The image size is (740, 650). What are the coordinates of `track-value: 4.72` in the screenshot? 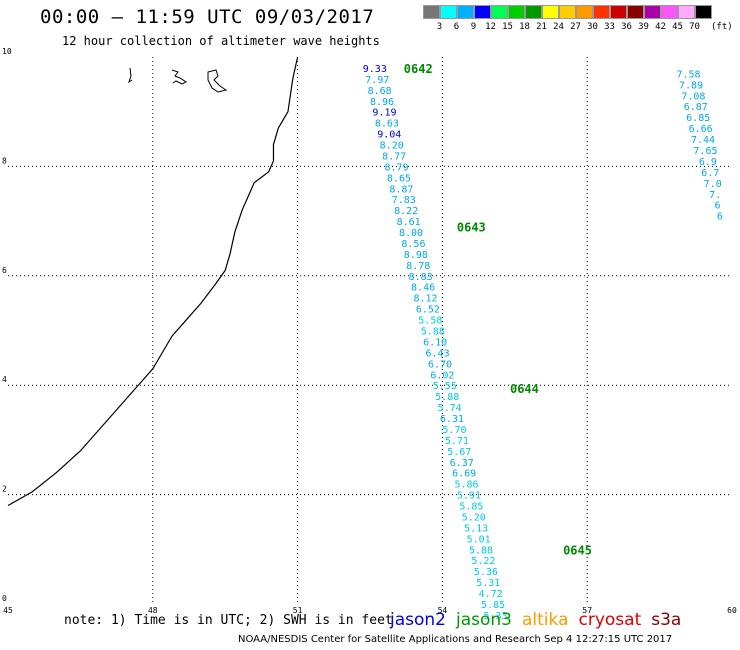 It's located at (491, 594).